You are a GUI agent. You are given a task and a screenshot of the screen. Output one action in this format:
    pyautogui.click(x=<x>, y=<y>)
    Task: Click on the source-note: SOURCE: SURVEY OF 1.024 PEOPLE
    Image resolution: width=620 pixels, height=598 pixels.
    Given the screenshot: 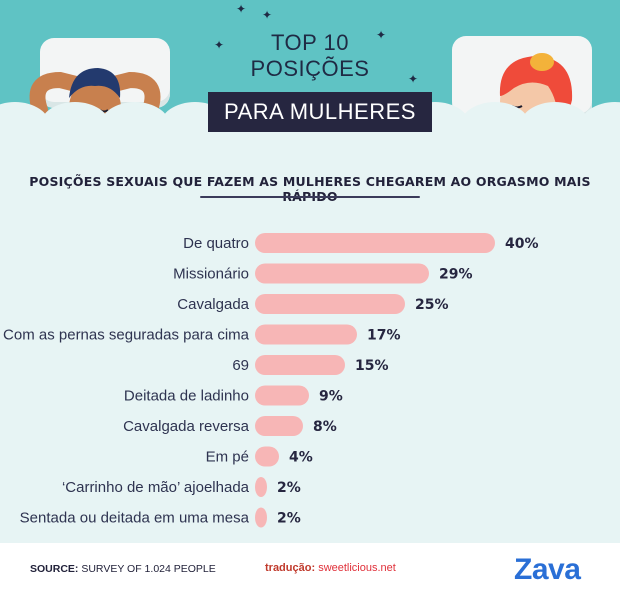 What is the action you would take?
    pyautogui.click(x=123, y=569)
    